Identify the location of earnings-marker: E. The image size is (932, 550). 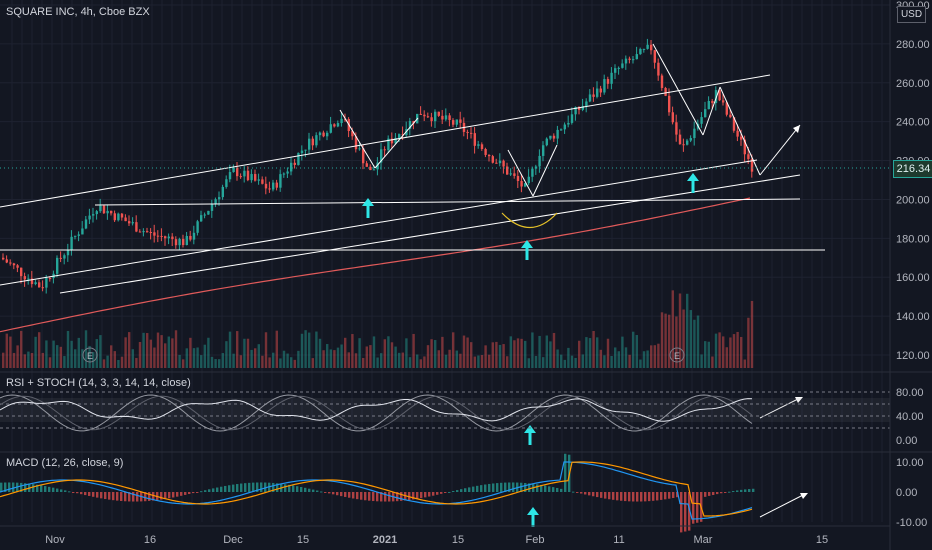
(90, 356).